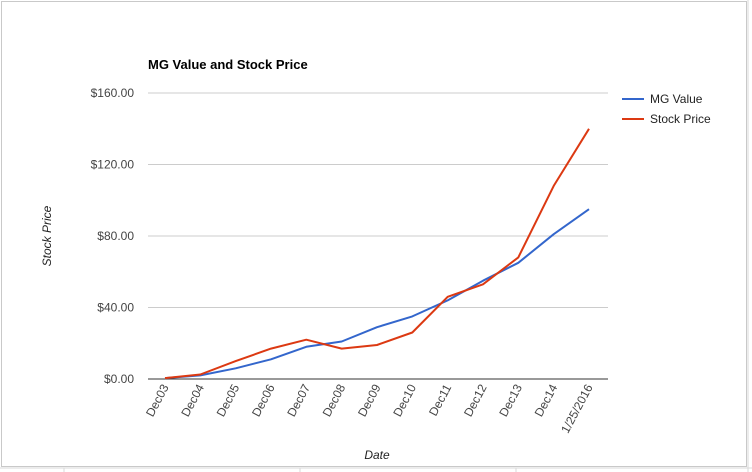 This screenshot has width=752, height=472. I want to click on y-tick-label: $160.00, so click(113, 93).